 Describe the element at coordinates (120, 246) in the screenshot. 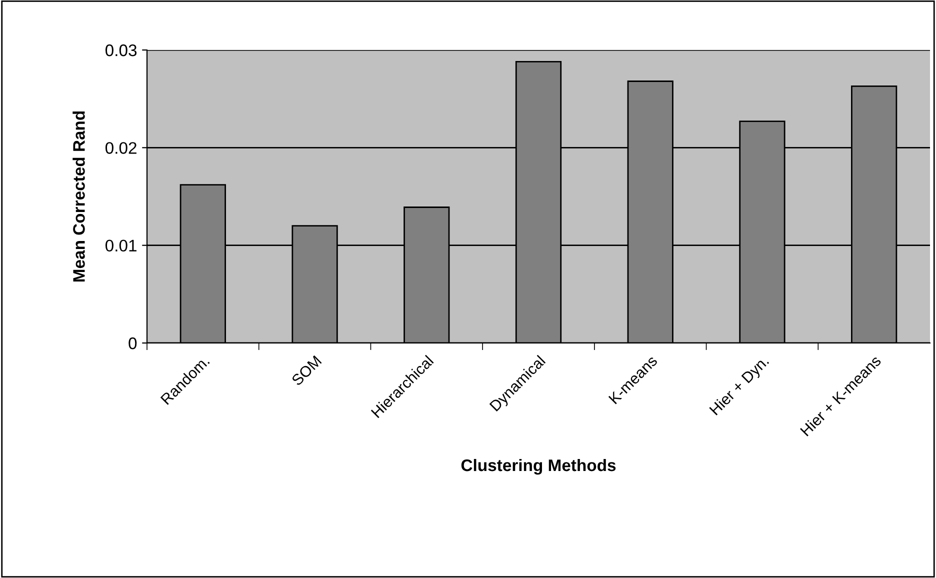

I see `y-tick-label: 0.01` at that location.